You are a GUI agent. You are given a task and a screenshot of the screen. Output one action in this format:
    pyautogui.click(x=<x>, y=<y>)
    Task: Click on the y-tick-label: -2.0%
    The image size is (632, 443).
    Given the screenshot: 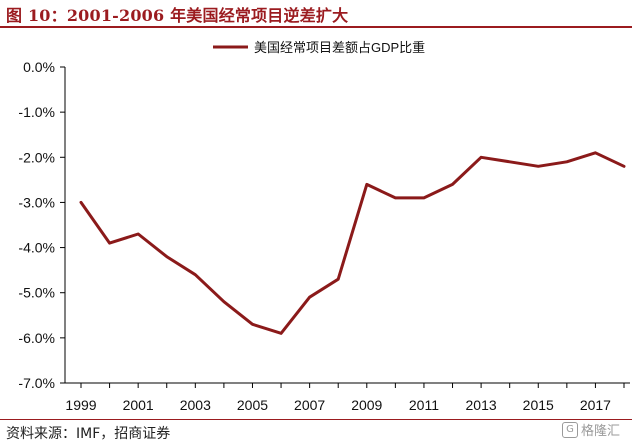 What is the action you would take?
    pyautogui.click(x=36, y=157)
    